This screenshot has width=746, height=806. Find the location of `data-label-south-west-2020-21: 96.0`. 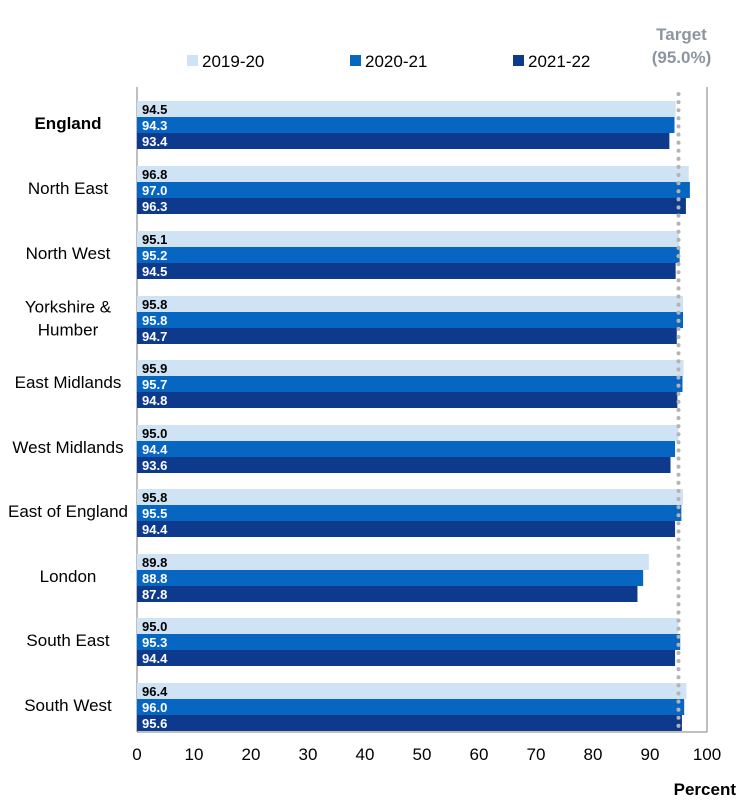

data-label-south-west-2020-21: 96.0 is located at coordinates (154, 707).